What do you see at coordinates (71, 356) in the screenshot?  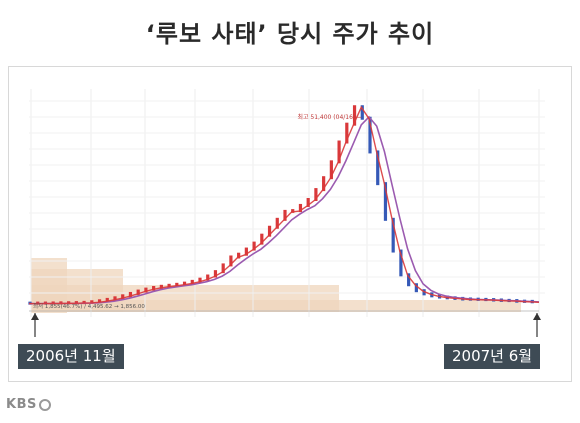 I see `start-date-badge: 2006년 11월` at bounding box center [71, 356].